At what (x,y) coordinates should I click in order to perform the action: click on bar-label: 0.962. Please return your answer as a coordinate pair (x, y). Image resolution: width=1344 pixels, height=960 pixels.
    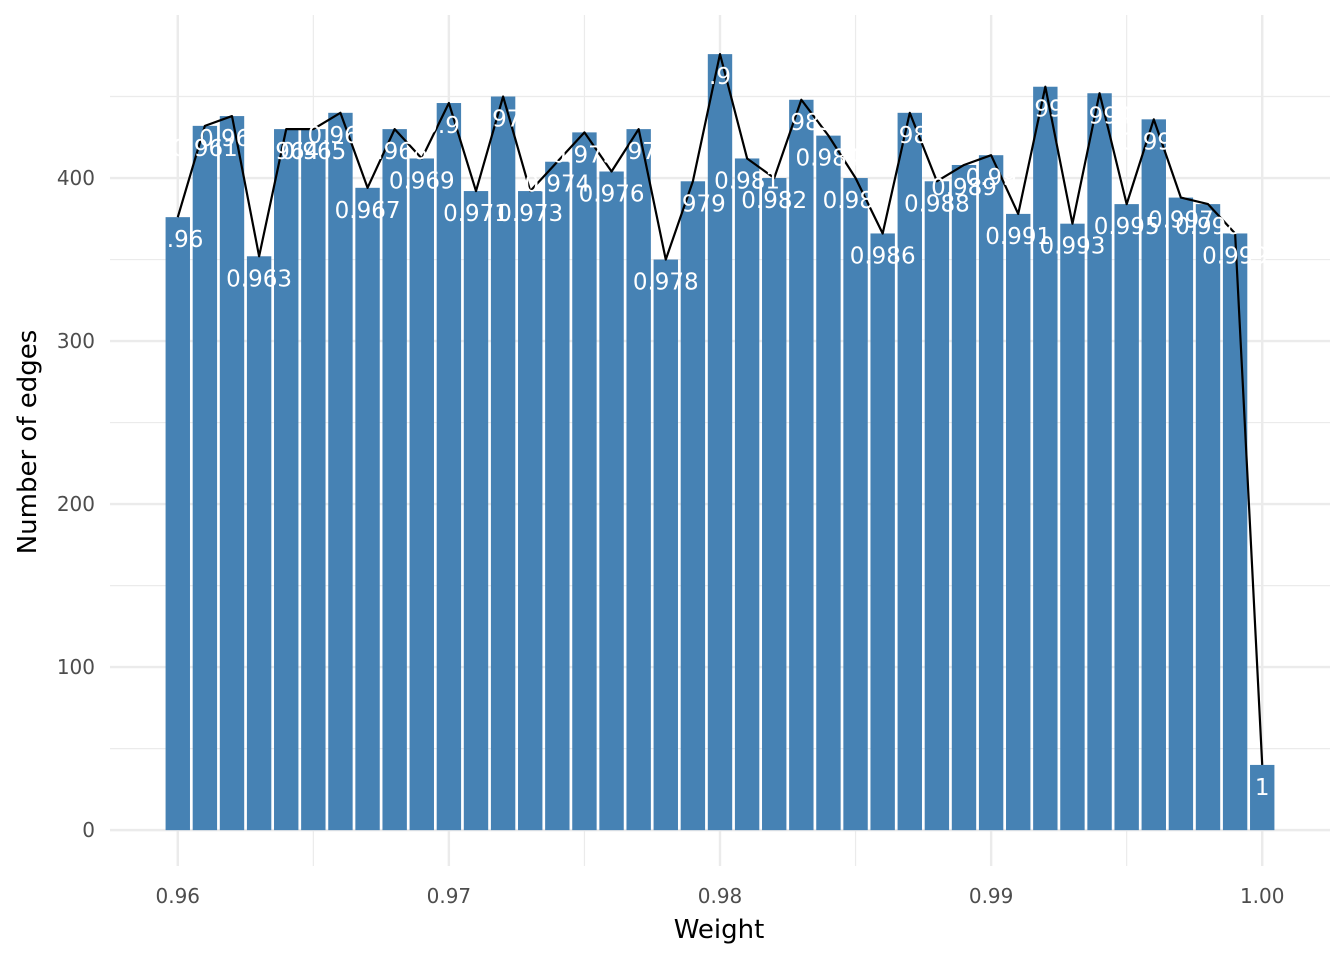
    Looking at the image, I should click on (232, 139).